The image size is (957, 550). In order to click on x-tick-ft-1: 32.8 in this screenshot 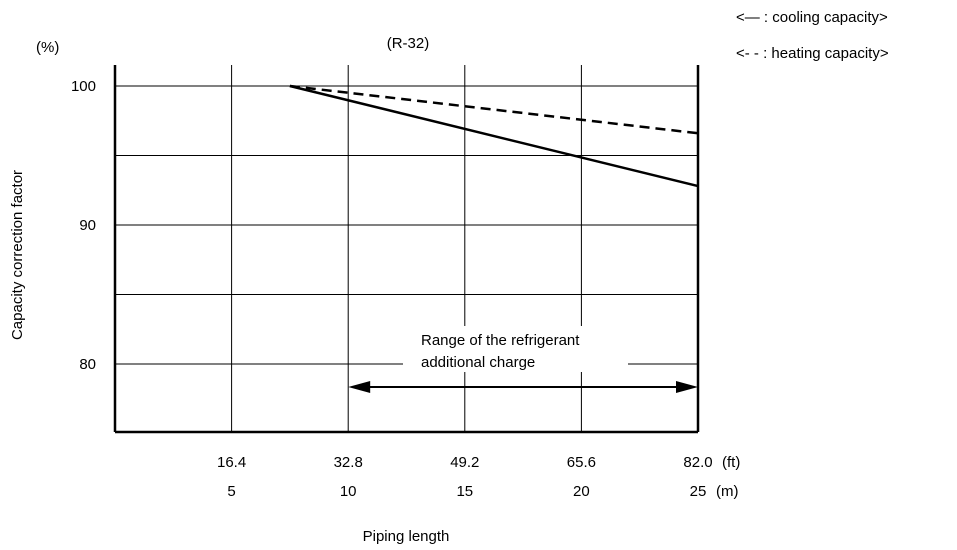, I will do `click(348, 462)`.